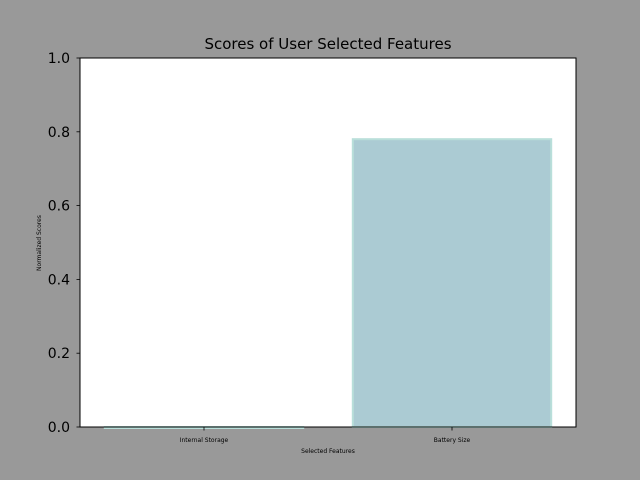 Image resolution: width=640 pixels, height=480 pixels. What do you see at coordinates (59, 428) in the screenshot?
I see `y-tick-label: 0.0` at bounding box center [59, 428].